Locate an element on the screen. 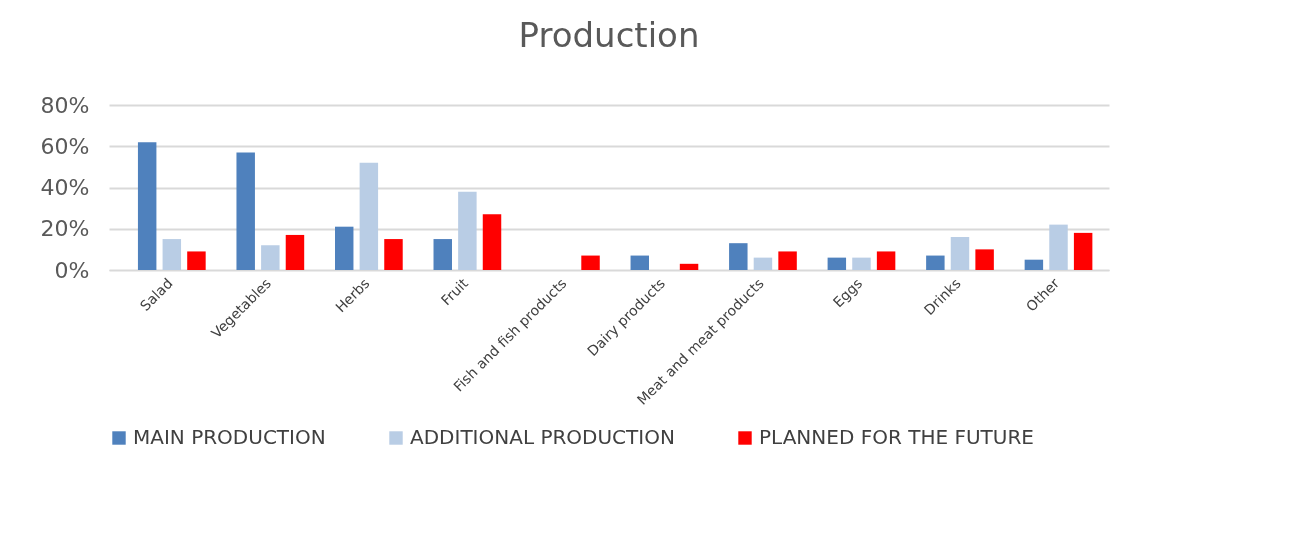 This screenshot has width=1297, height=560. y-tick-label: 20% is located at coordinates (65, 229).